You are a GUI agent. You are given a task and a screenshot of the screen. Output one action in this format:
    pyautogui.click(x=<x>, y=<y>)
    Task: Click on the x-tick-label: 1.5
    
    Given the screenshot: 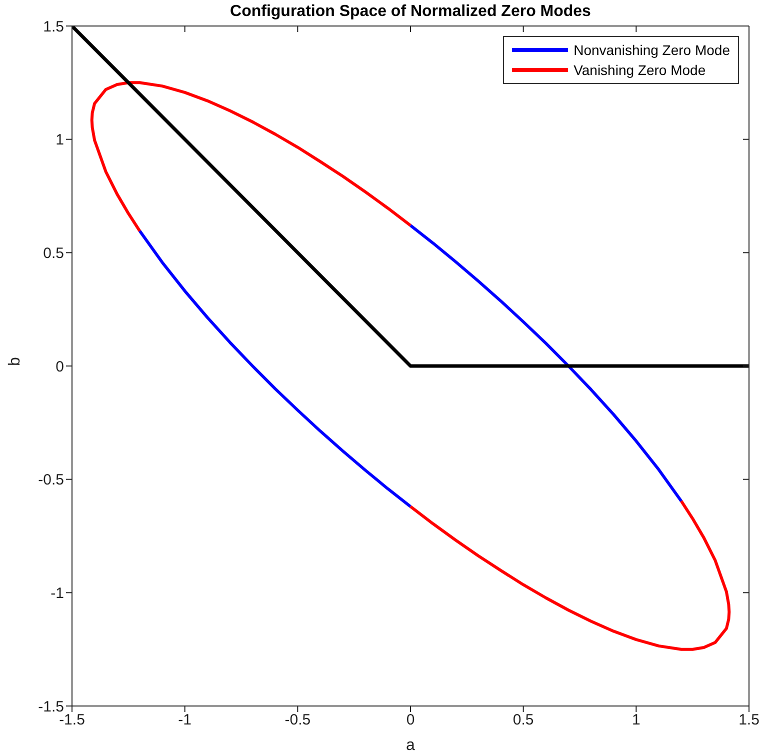 What is the action you would take?
    pyautogui.click(x=749, y=720)
    